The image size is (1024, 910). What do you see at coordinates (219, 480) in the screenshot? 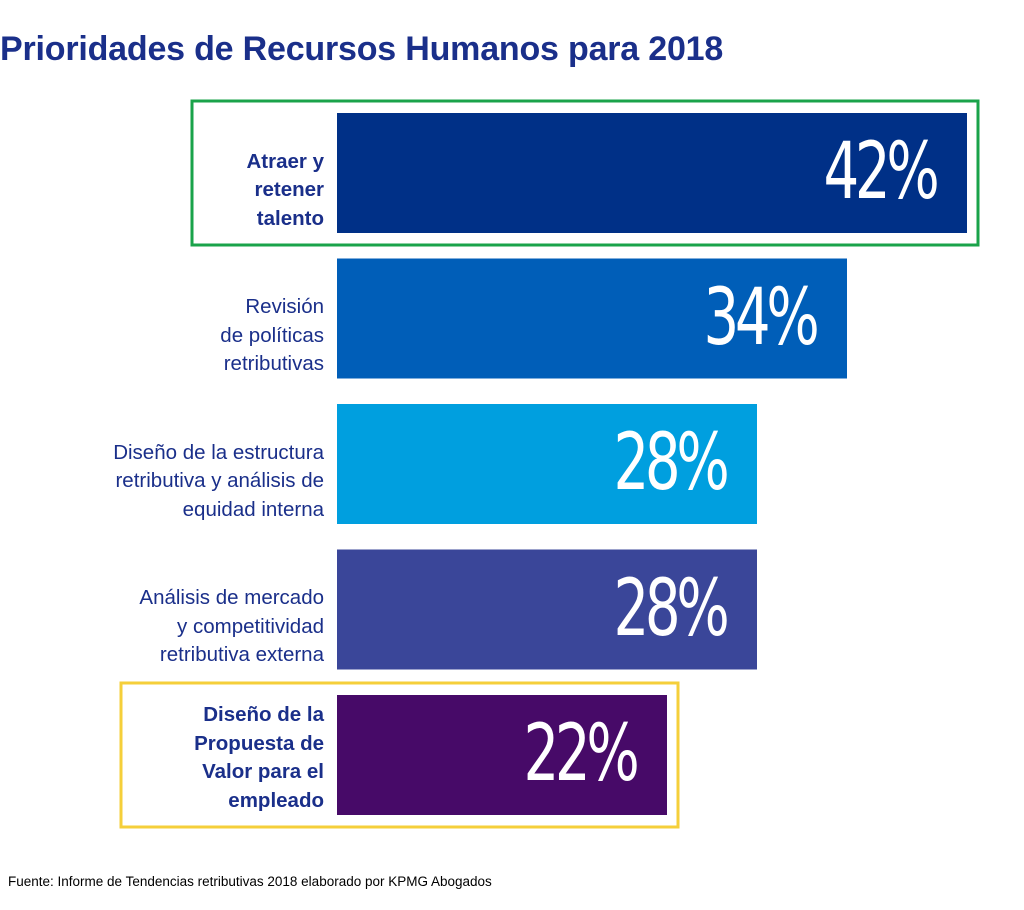
I see `category-label-line: retributiva y análisis de` at bounding box center [219, 480].